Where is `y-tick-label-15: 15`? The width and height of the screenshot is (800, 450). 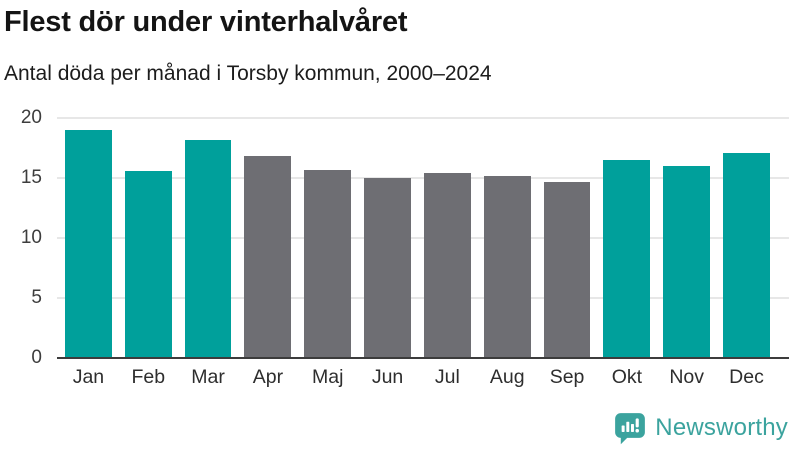
y-tick-label-15: 15 is located at coordinates (31, 177).